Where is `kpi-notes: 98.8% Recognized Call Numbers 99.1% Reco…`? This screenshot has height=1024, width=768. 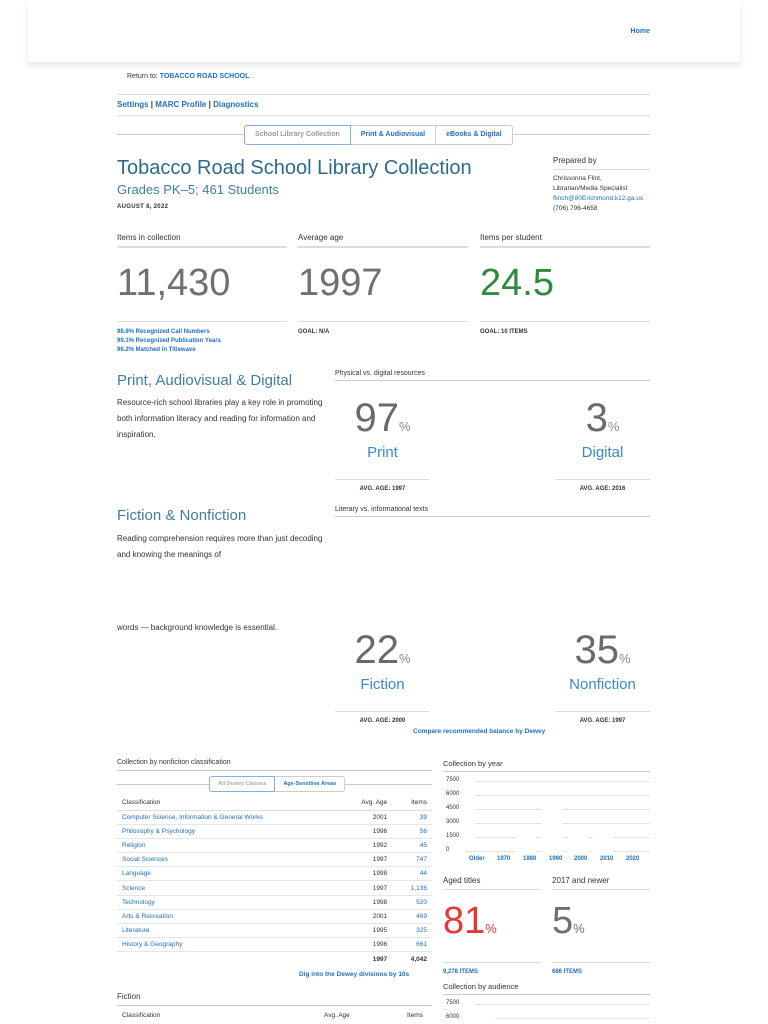 kpi-notes: 98.8% Recognized Call Numbers 99.1% Reco… is located at coordinates (202, 338).